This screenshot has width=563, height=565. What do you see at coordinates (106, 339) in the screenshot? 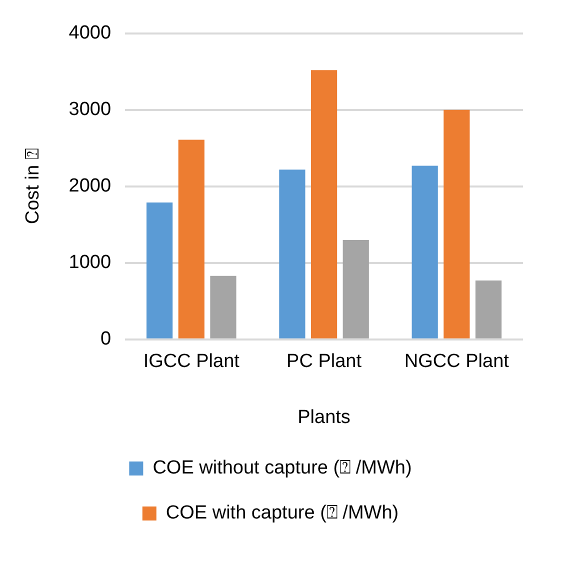
I see `y-tick-label: 0` at bounding box center [106, 339].